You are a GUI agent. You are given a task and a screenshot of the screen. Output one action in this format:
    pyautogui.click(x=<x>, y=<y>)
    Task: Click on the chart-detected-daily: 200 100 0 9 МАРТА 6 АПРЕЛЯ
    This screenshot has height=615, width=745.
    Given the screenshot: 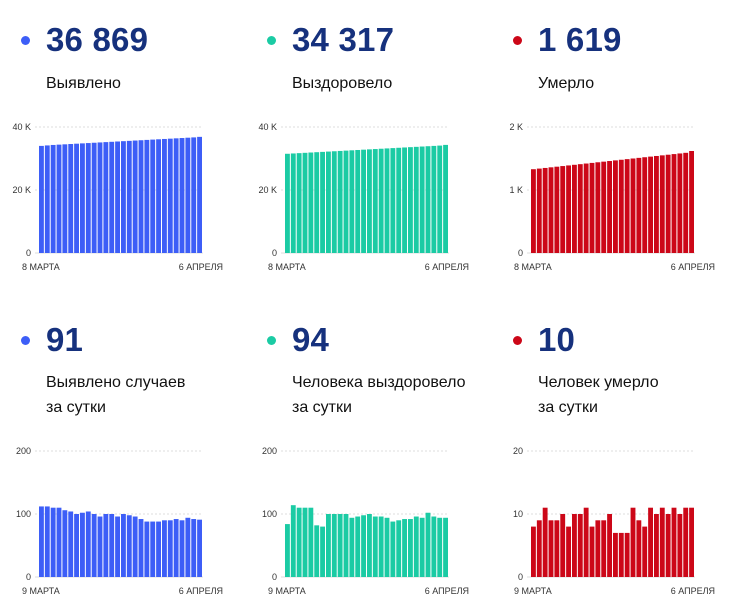 What is the action you would take?
    pyautogui.click(x=119, y=521)
    